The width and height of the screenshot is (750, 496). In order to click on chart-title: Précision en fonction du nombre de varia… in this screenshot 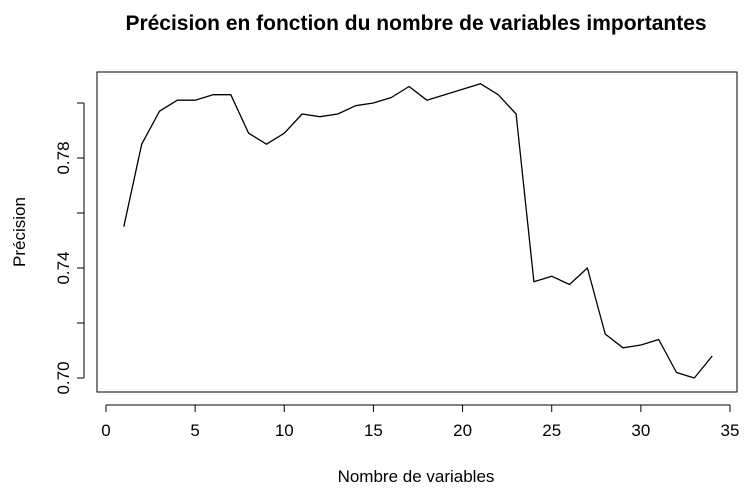, I will do `click(415, 23)`.